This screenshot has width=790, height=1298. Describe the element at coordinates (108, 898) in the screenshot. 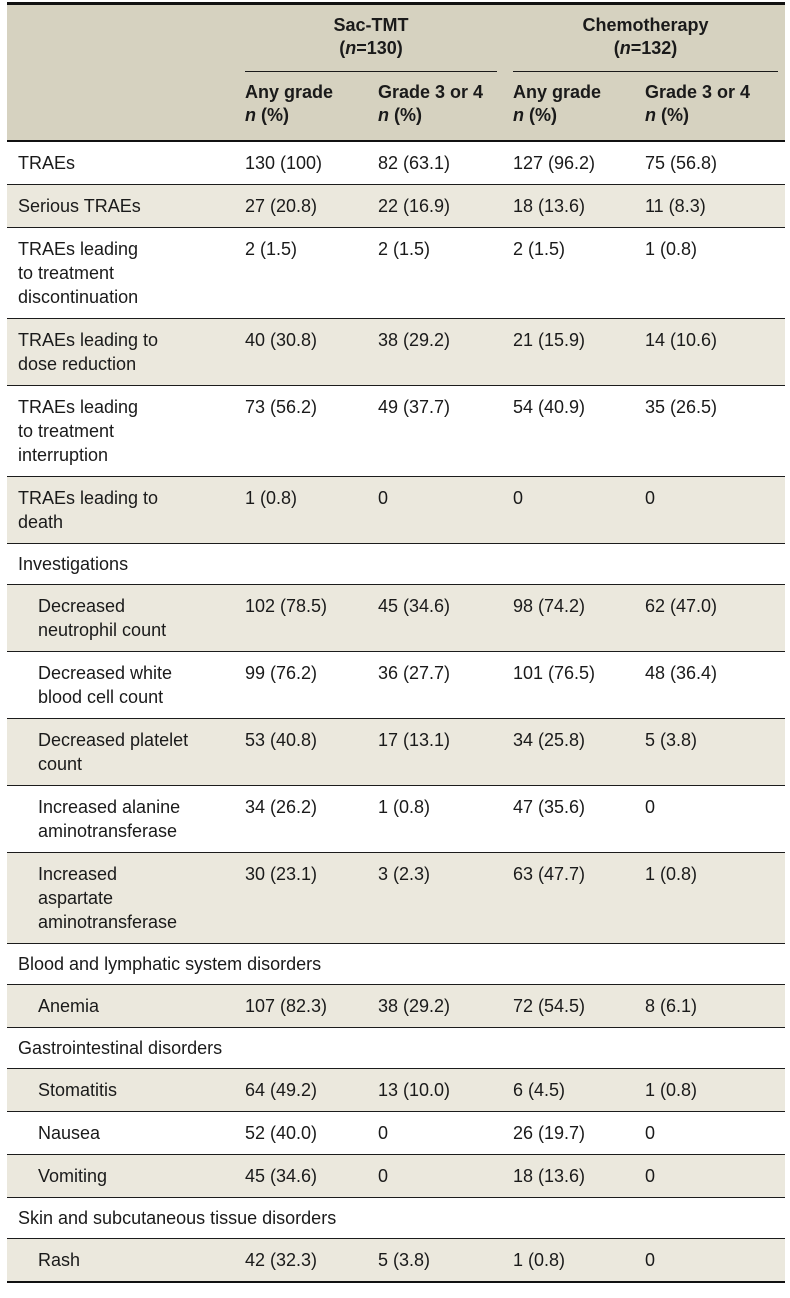

I see `row-label: Increased aspartate aminotransferase` at that location.